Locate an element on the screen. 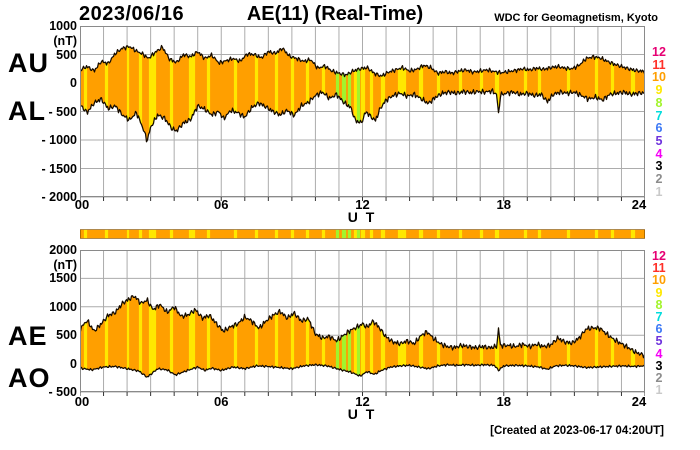  y-tick-label: 2000 is located at coordinates (63, 250).